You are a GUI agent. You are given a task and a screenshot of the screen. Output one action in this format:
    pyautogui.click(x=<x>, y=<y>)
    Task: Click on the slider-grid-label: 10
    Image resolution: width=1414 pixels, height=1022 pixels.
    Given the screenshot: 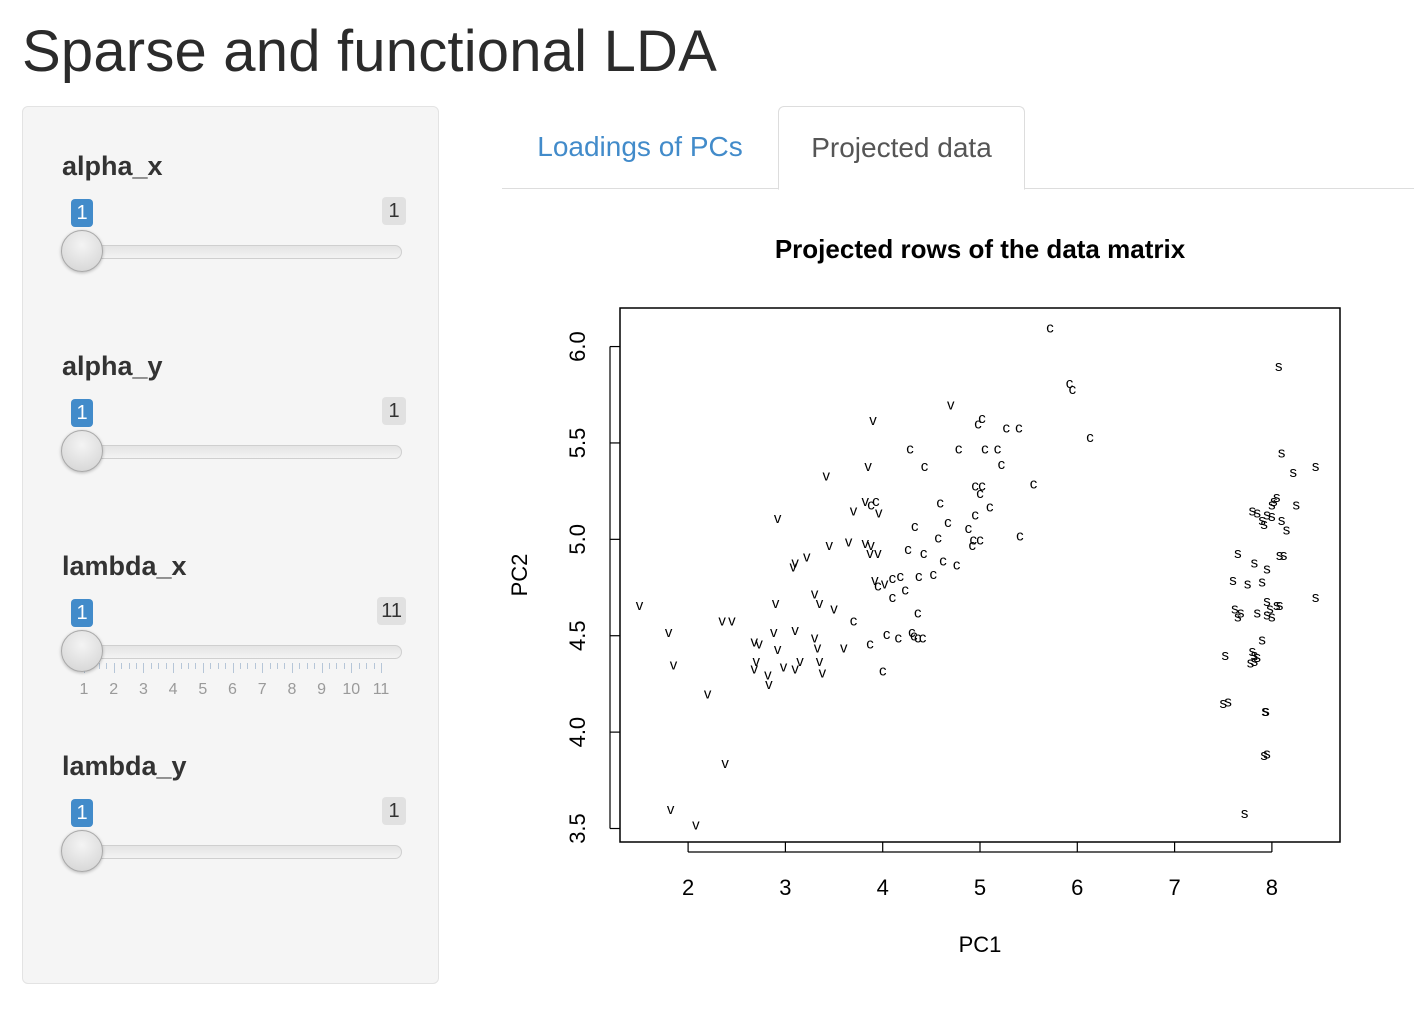 What is the action you would take?
    pyautogui.click(x=351, y=689)
    